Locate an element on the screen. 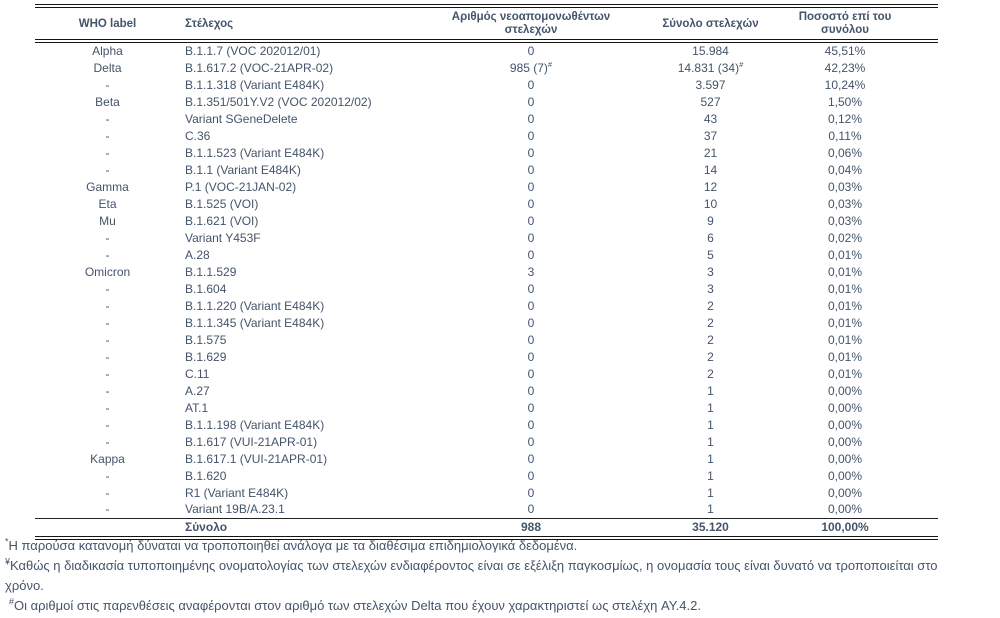 Image resolution: width=1000 pixels, height=618 pixels. total-cell-new-isolates: 988 is located at coordinates (531, 528).